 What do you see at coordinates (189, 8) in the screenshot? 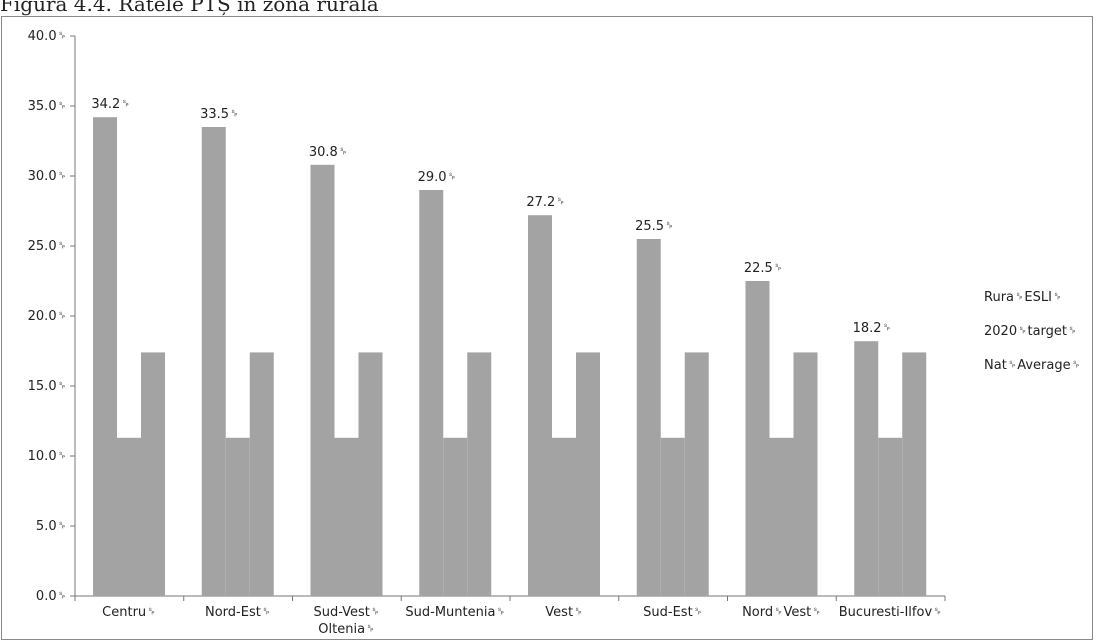
I see `figure-caption: Figura 4.4. Ratele PTȘ în zona rurală` at bounding box center [189, 8].